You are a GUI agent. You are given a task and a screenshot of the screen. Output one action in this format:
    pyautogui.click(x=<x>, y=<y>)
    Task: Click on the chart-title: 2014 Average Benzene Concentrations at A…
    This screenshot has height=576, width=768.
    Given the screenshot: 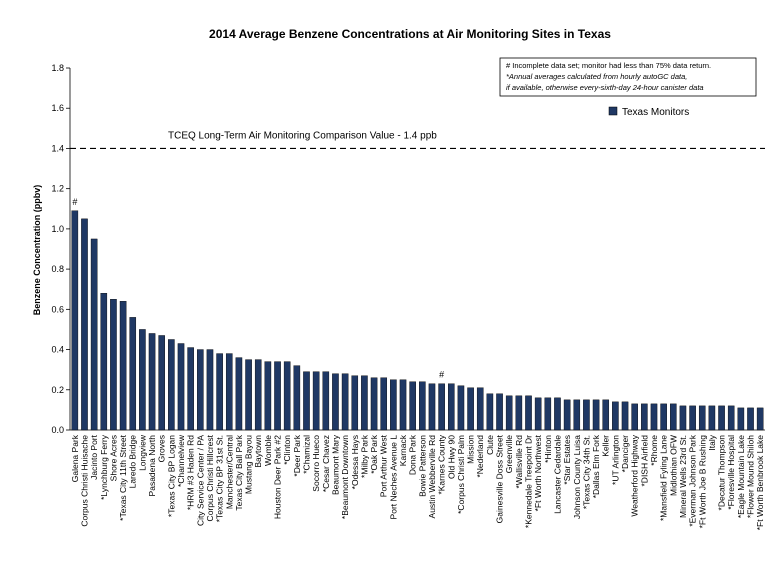 What is the action you would take?
    pyautogui.click(x=410, y=34)
    